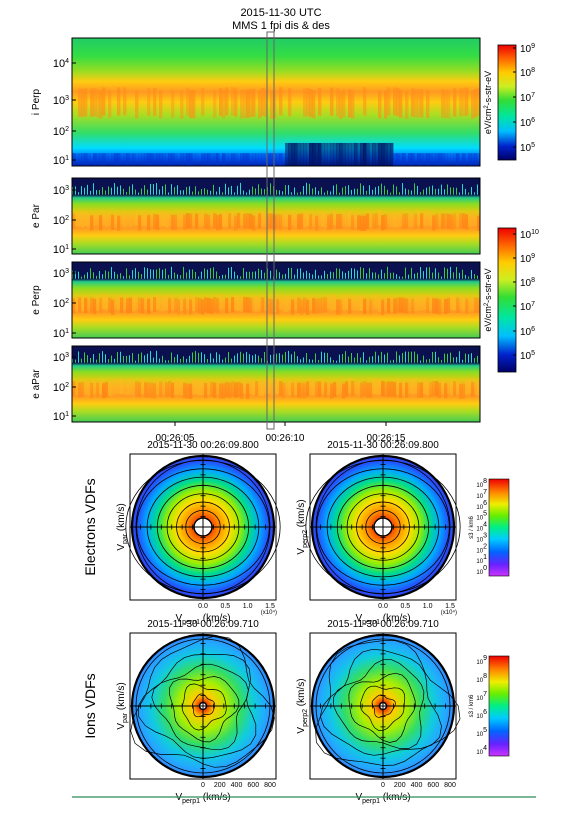 Image resolution: width=563 pixels, height=818 pixels. I want to click on figure-title-line2: MMS 1 fpi dis & des, so click(281, 26).